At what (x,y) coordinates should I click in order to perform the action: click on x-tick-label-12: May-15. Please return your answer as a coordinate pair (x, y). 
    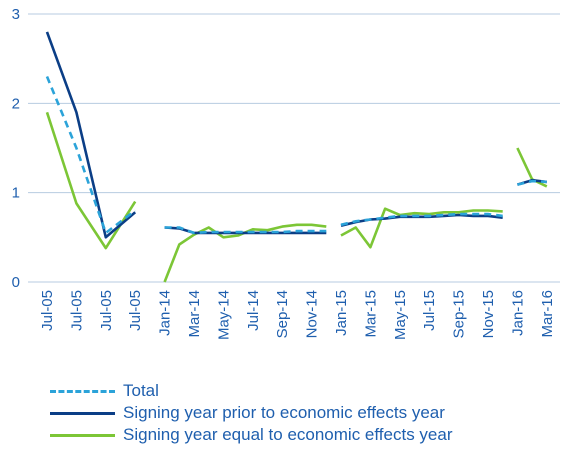
    Looking at the image, I should click on (400, 315).